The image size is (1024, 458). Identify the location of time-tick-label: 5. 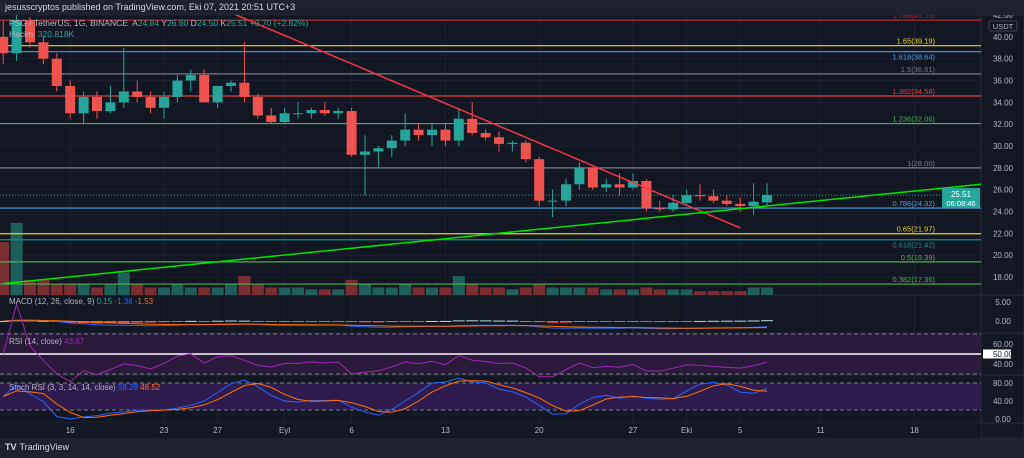
(740, 430).